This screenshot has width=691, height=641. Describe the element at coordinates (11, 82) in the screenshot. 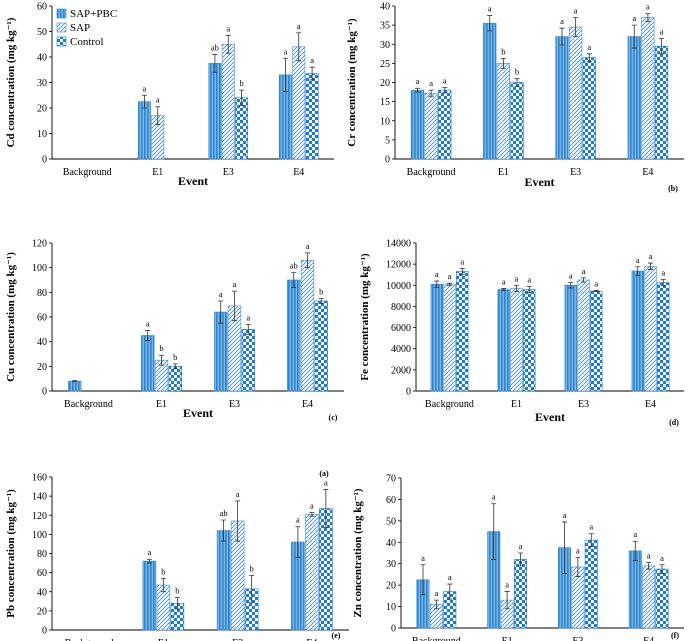

I see `y-axis-title: Cd concentration (mg kg⁻¹)` at that location.